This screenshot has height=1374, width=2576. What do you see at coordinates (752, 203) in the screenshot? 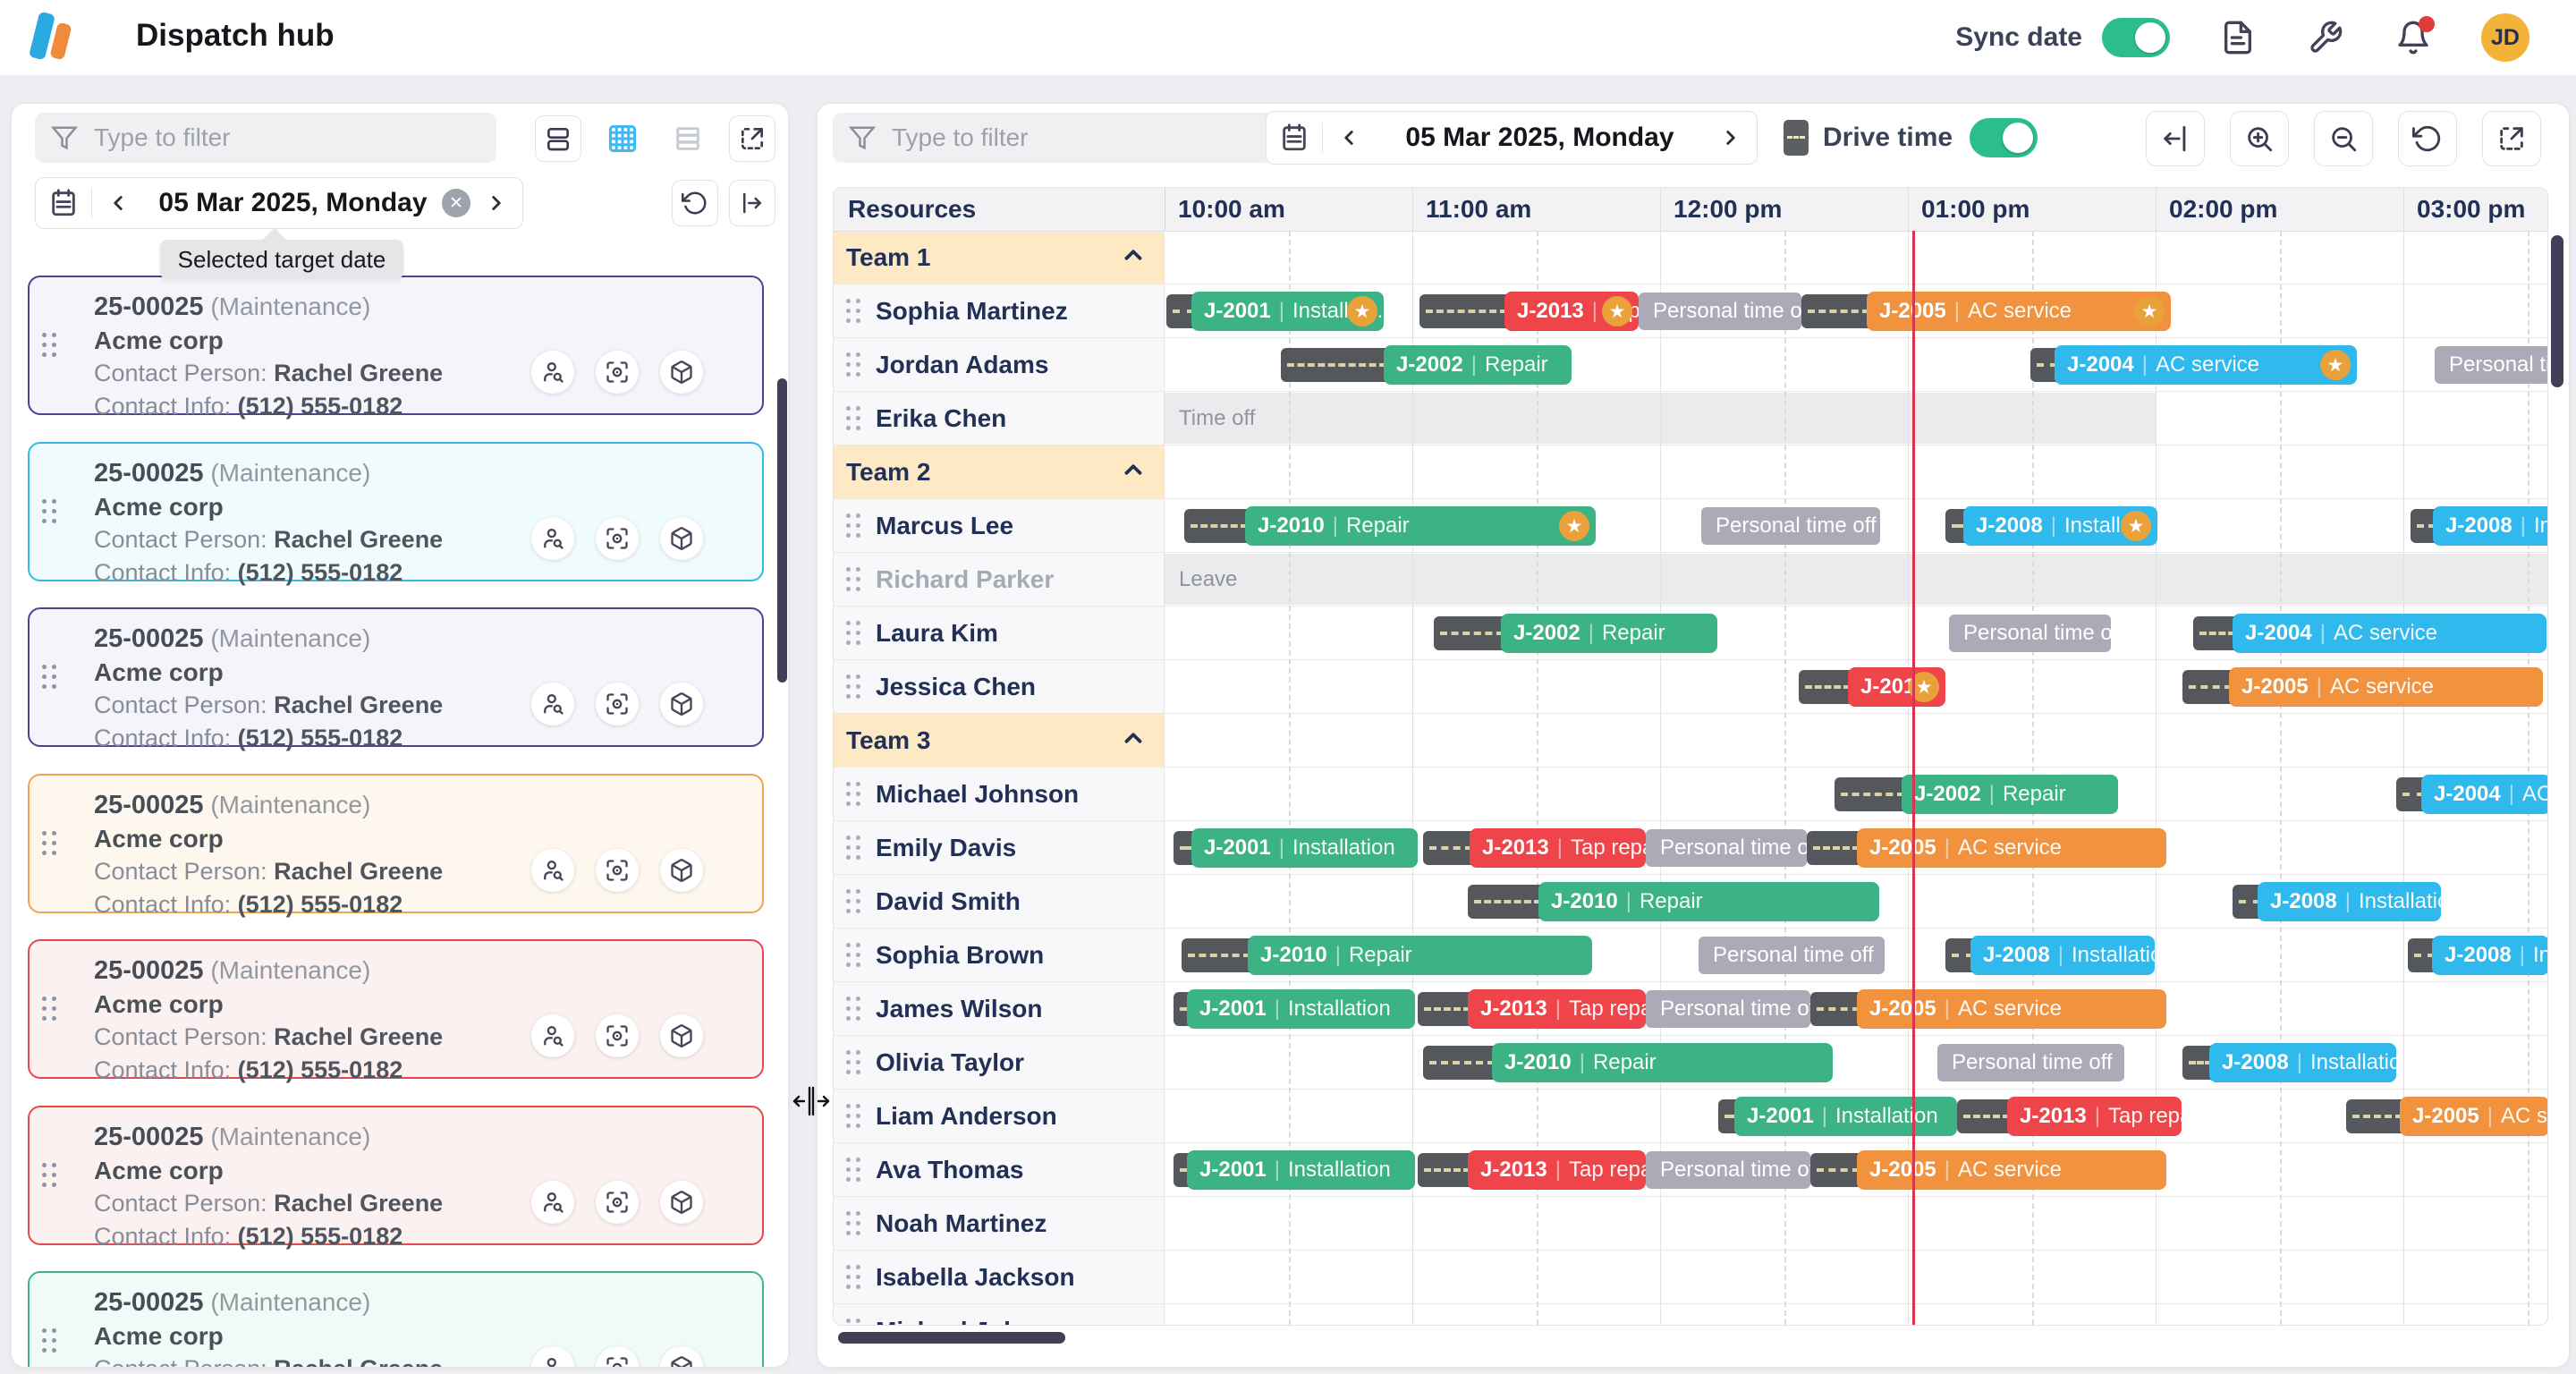
I see `collapse-panel-button` at bounding box center [752, 203].